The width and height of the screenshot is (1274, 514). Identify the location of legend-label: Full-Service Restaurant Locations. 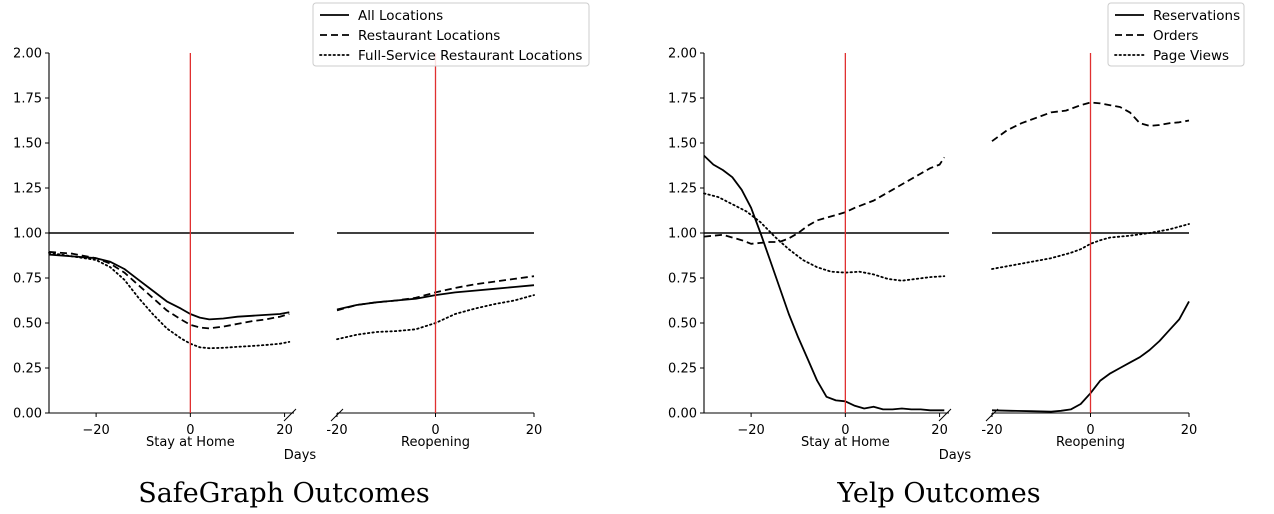
(470, 56).